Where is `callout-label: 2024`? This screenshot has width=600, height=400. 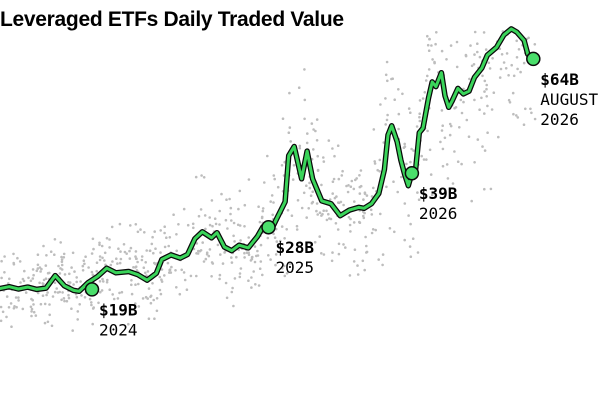
callout-label: 2024 is located at coordinates (118, 329).